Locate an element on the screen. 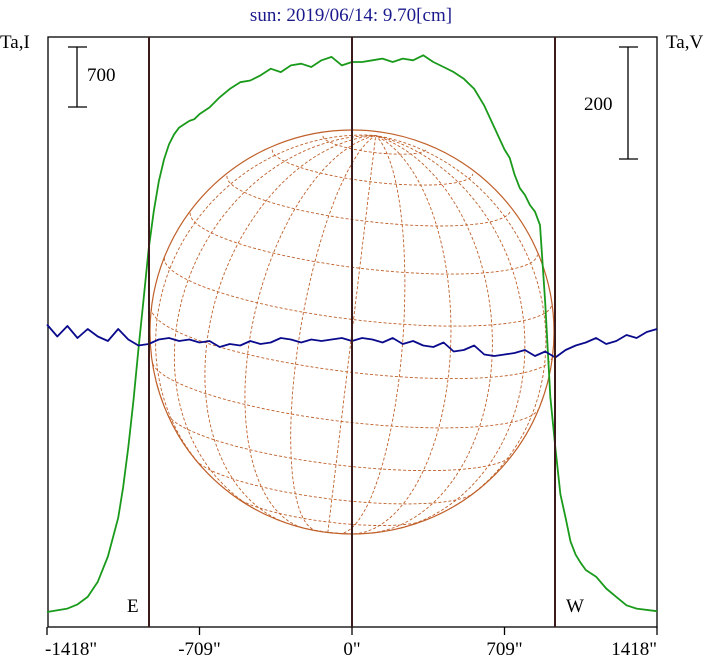  left-scale-bar-label: 700 is located at coordinates (101, 75).